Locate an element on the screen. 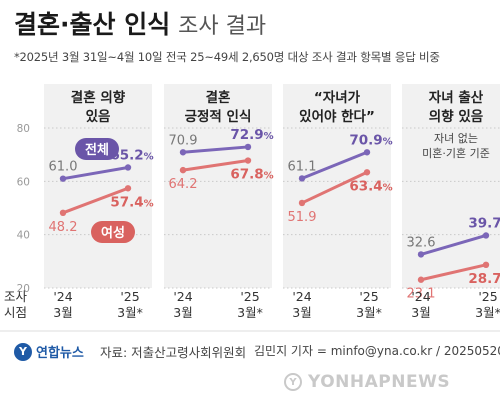  panel-title: 결혼 의향 is located at coordinates (98, 97).